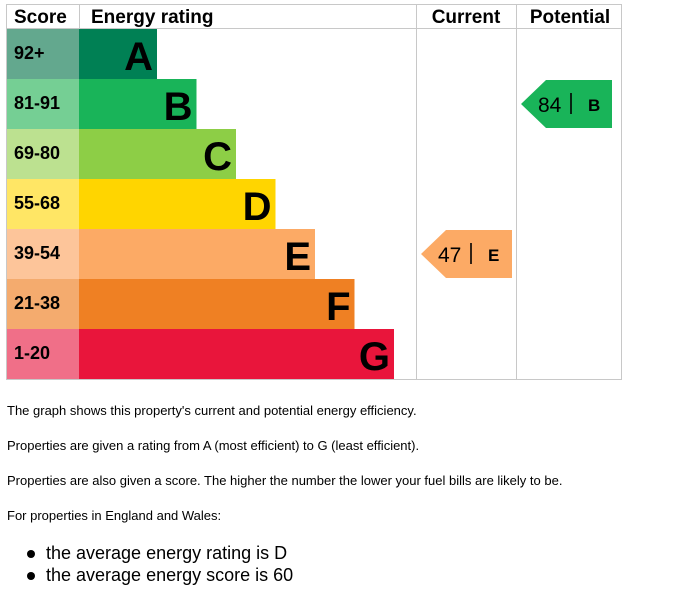  I want to click on score-label-d: 55-68, so click(37, 203).